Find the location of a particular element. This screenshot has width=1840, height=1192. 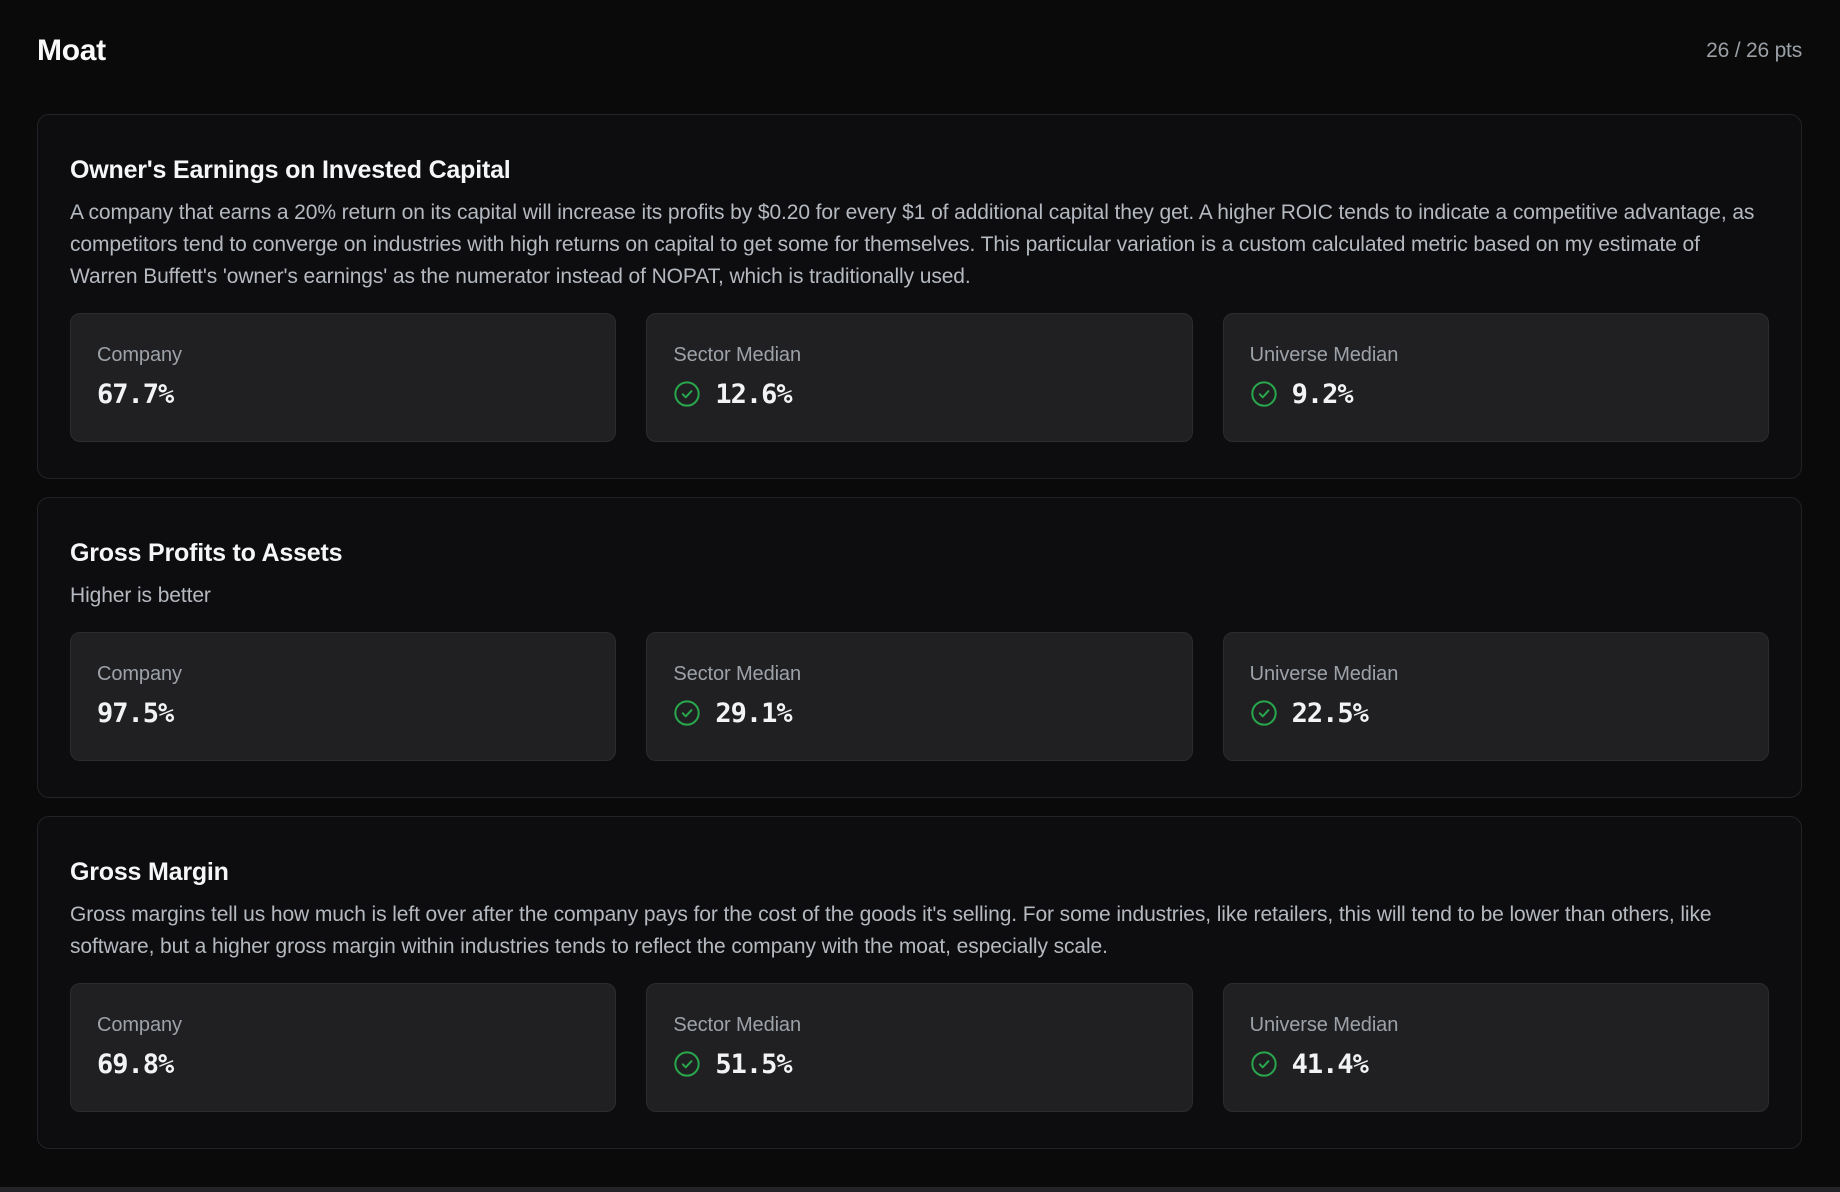

stat-value: 41.4% is located at coordinates (1330, 1064).